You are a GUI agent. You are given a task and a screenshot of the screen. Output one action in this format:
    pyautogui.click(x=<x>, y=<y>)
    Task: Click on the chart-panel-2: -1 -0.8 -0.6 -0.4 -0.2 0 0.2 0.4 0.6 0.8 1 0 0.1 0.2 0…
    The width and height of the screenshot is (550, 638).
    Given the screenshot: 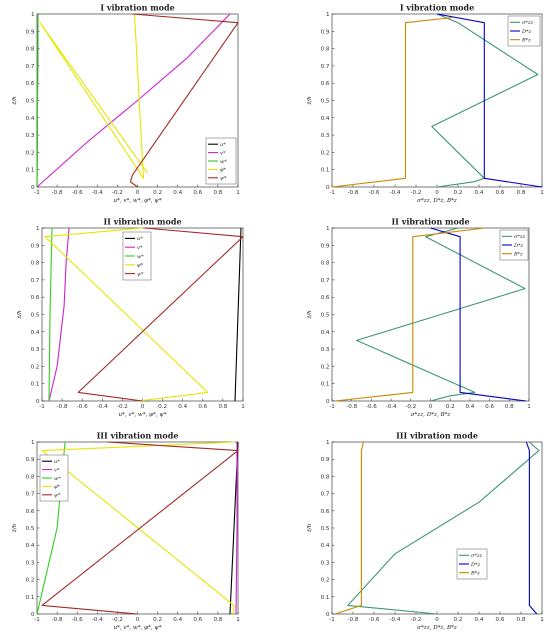 What is the action you would take?
    pyautogui.click(x=425, y=104)
    